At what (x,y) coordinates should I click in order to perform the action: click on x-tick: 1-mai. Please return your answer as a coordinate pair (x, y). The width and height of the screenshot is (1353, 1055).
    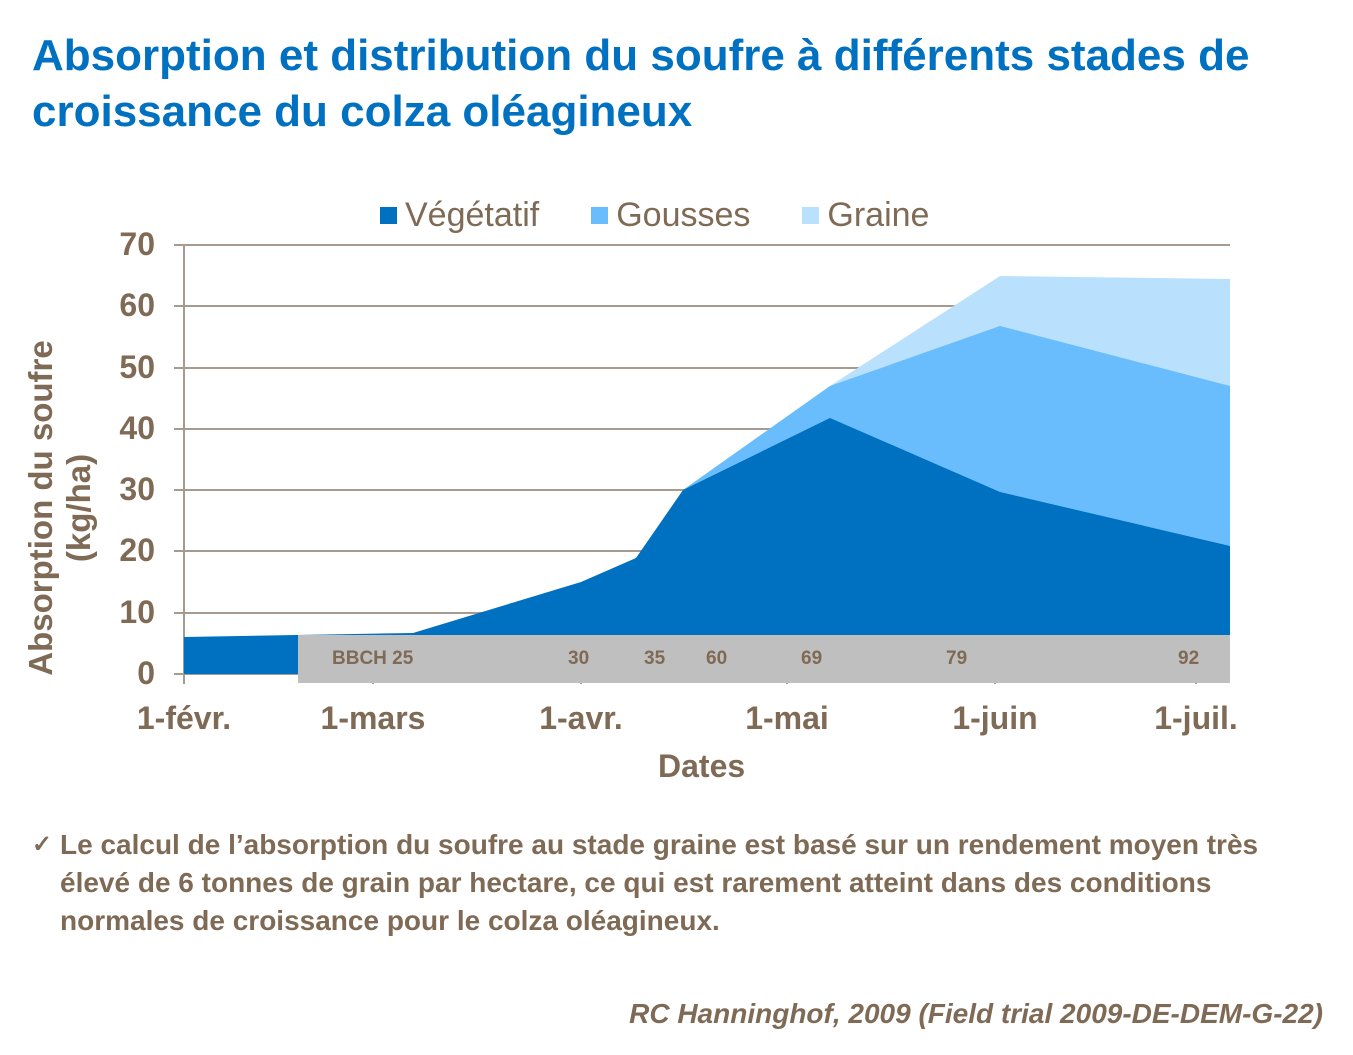
    Looking at the image, I should click on (787, 718).